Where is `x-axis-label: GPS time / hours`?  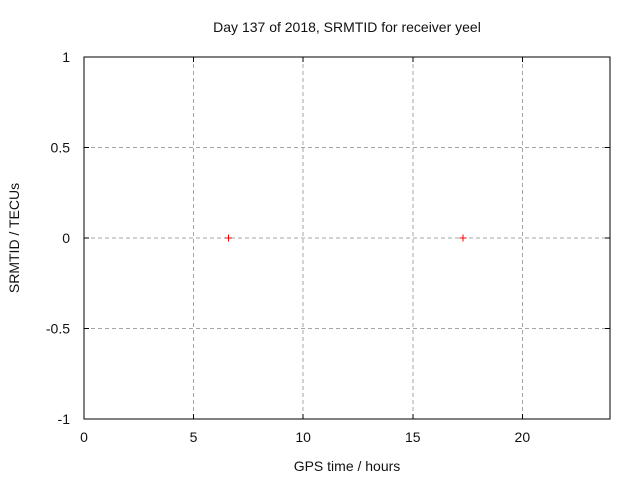
x-axis-label: GPS time / hours is located at coordinates (347, 466).